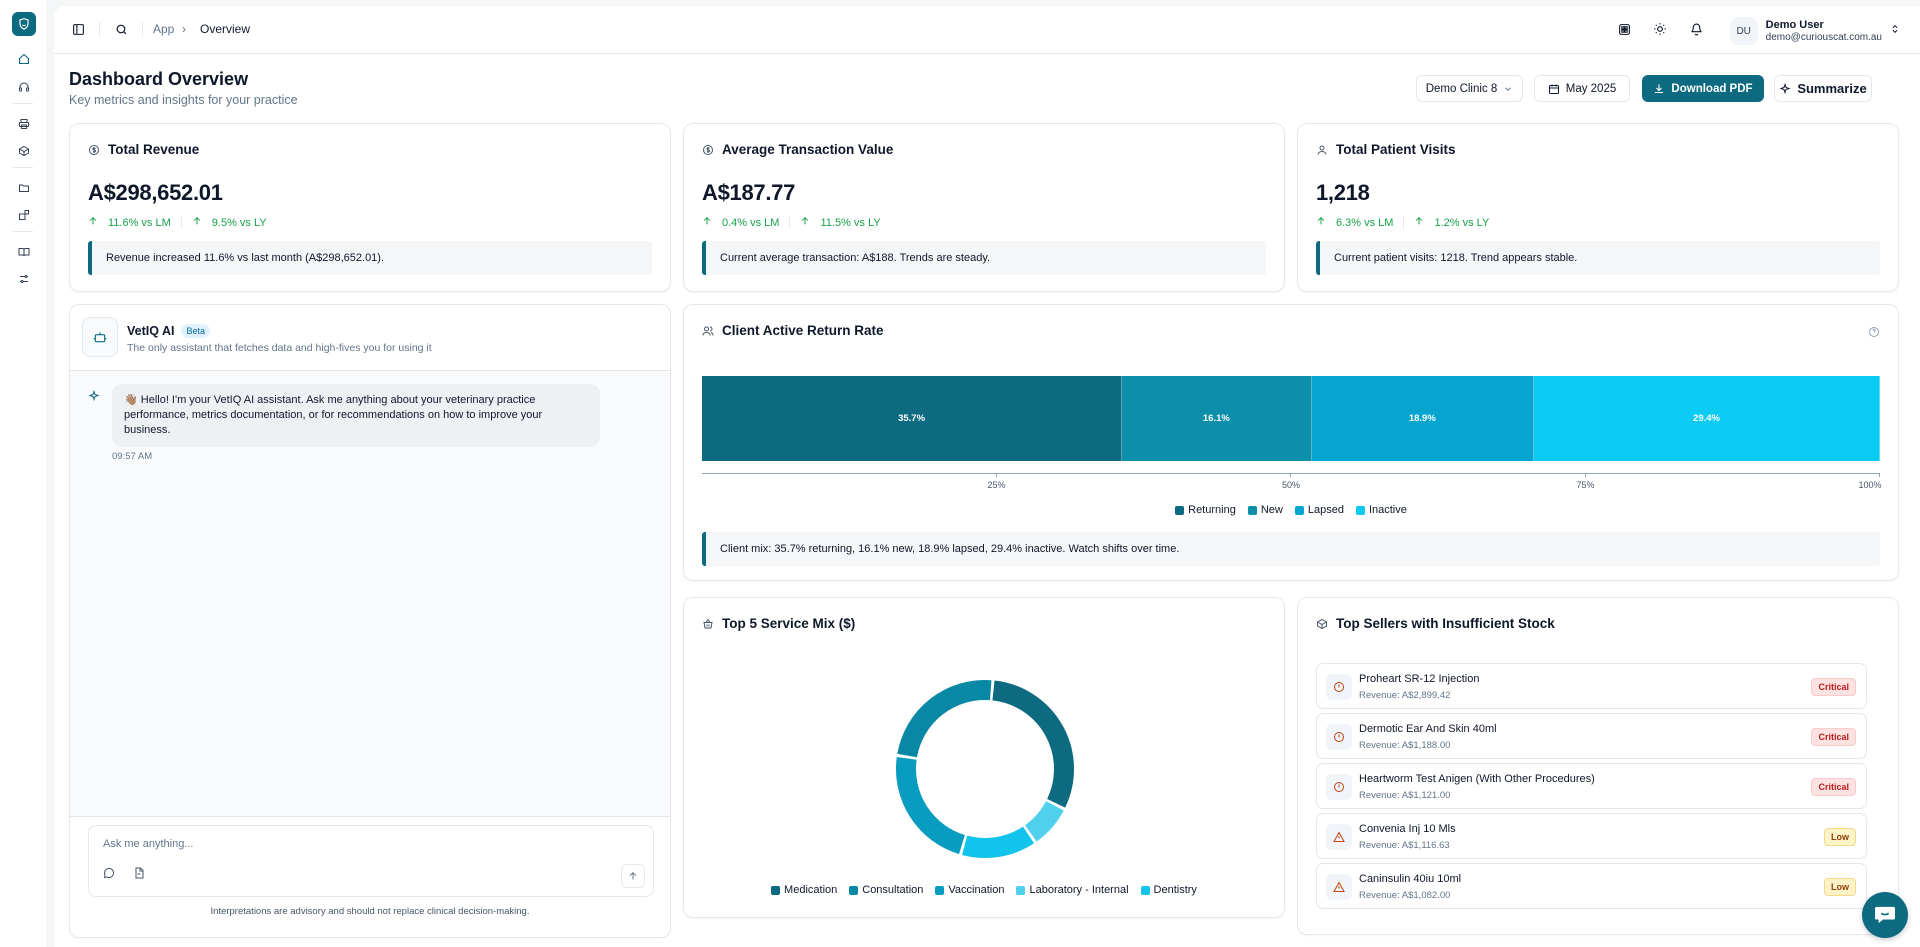 This screenshot has width=1920, height=947. I want to click on rail-divider, so click(23, 167).